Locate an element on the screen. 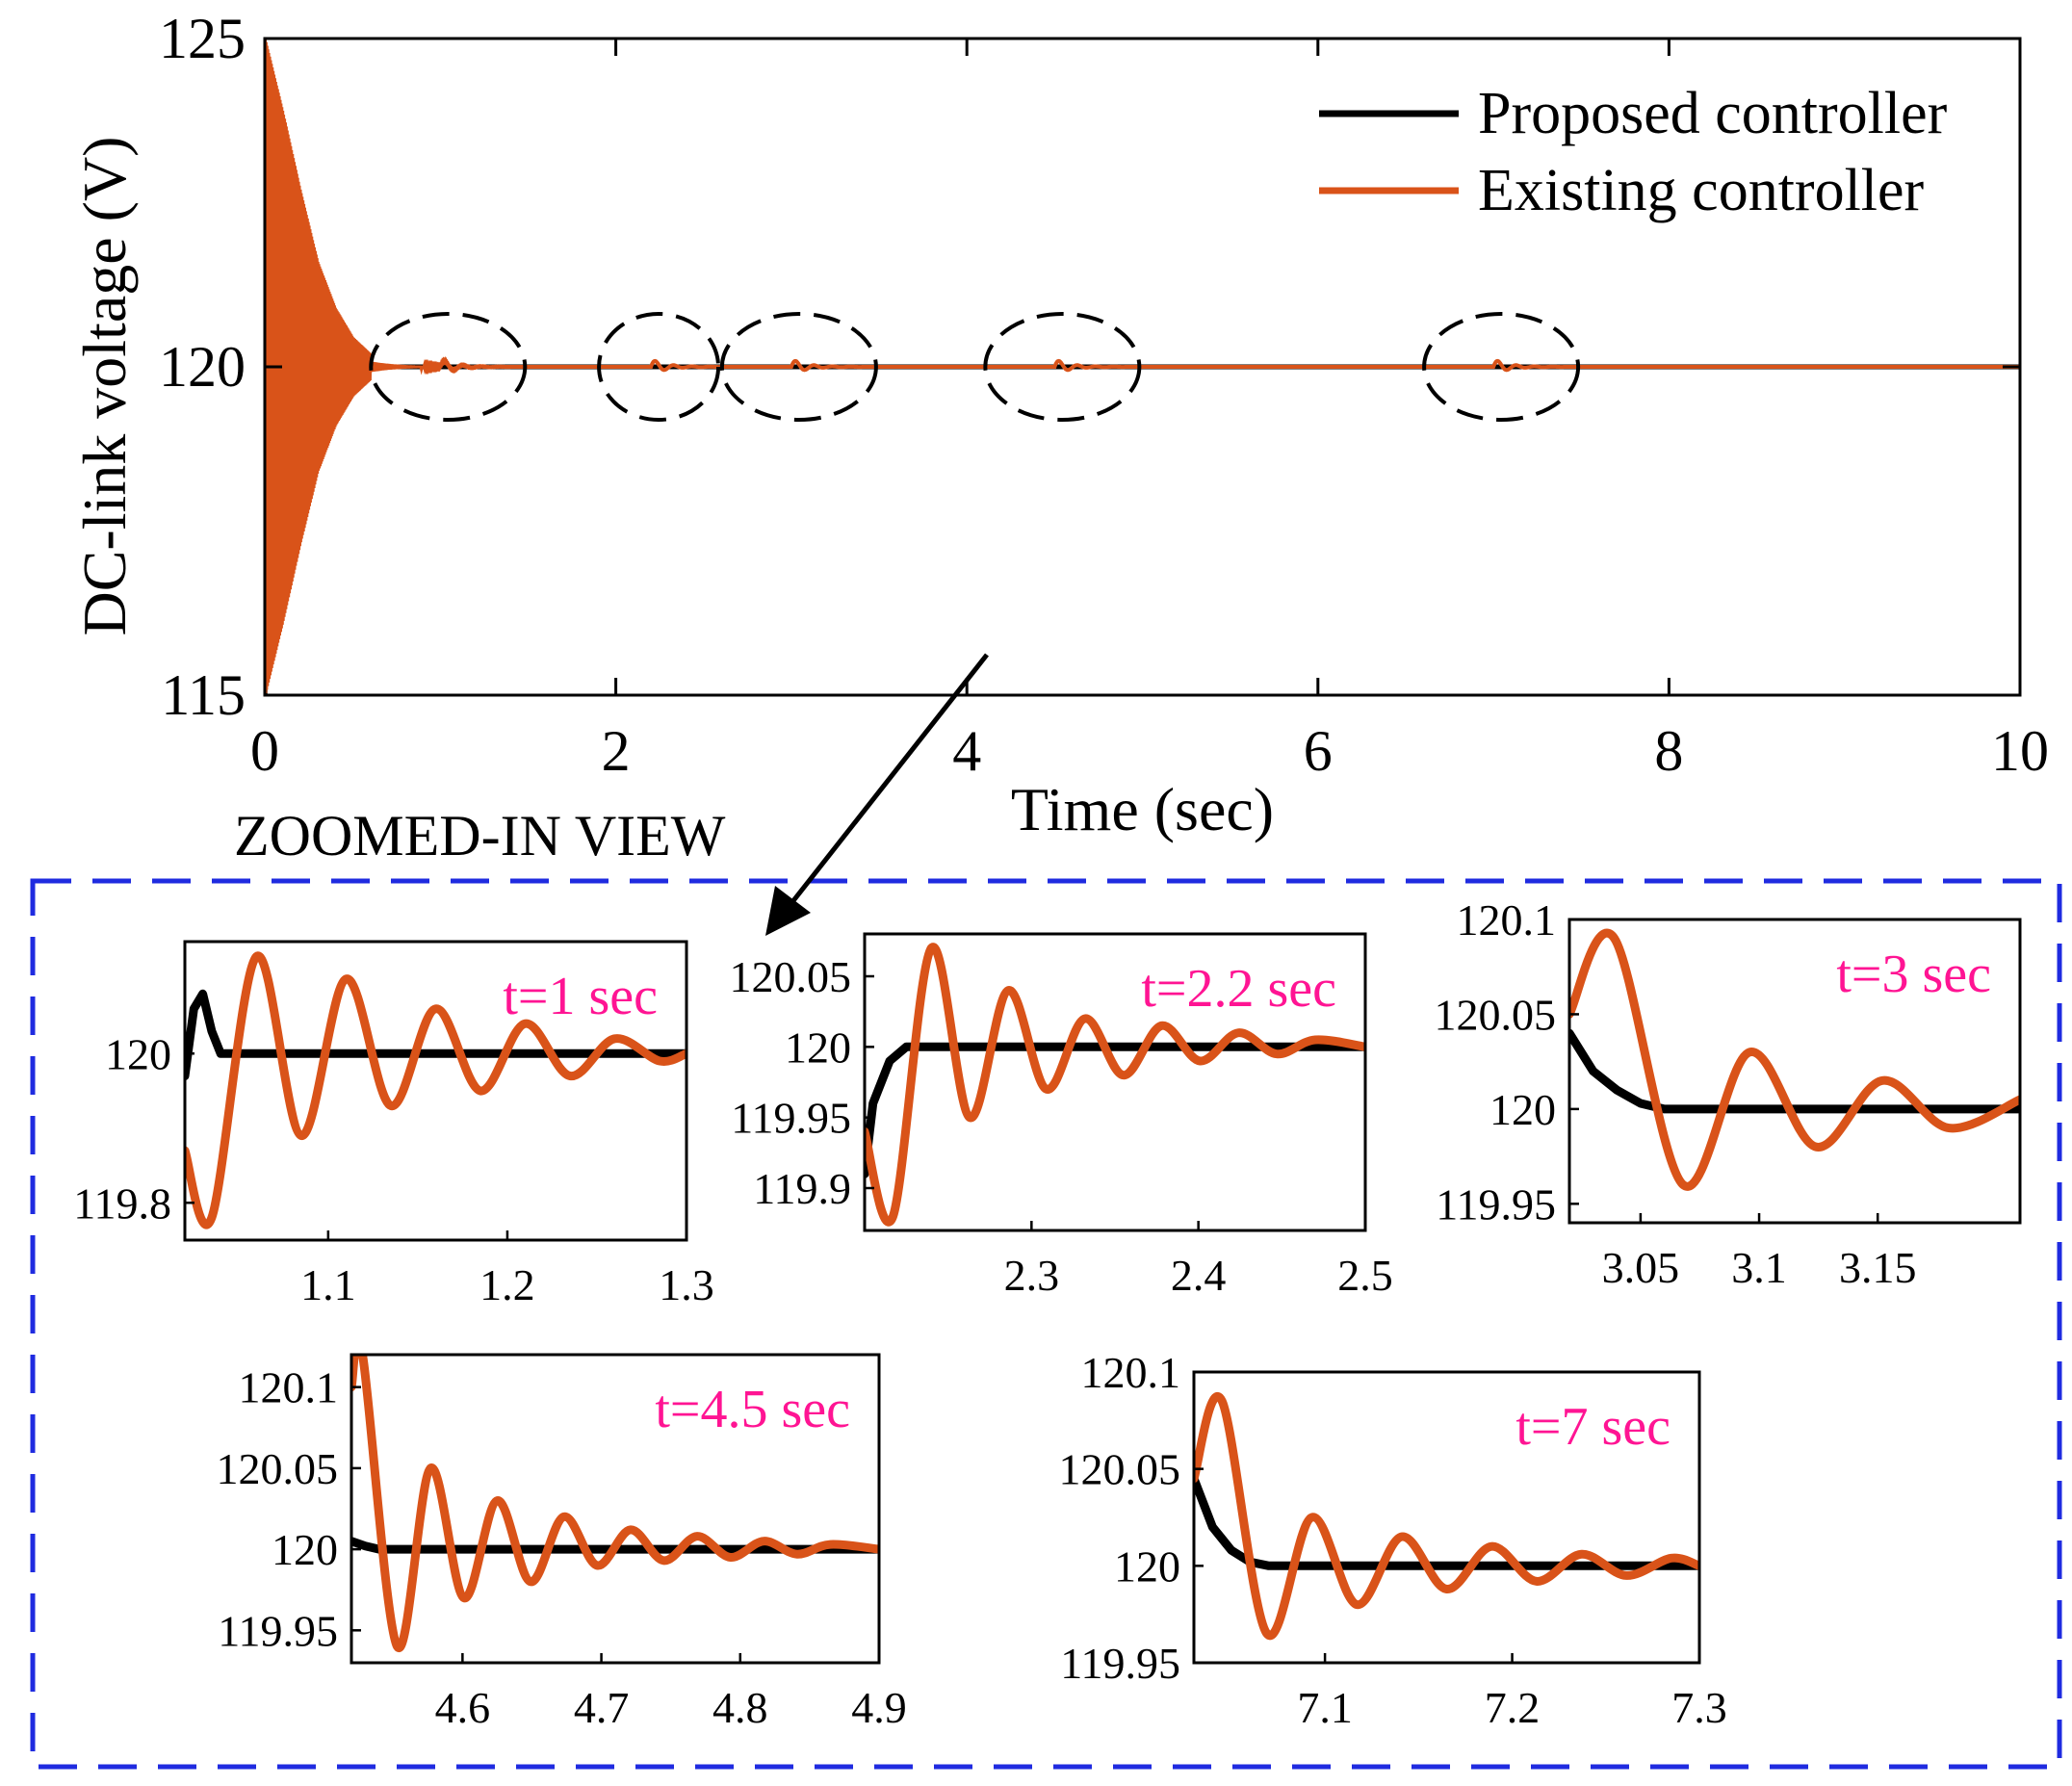 The height and width of the screenshot is (1786, 2072). zoom-panel-5: 7.1 7.2 7.3 119.95 120 120.05 120.1 t=7 sec is located at coordinates (1393, 1540).